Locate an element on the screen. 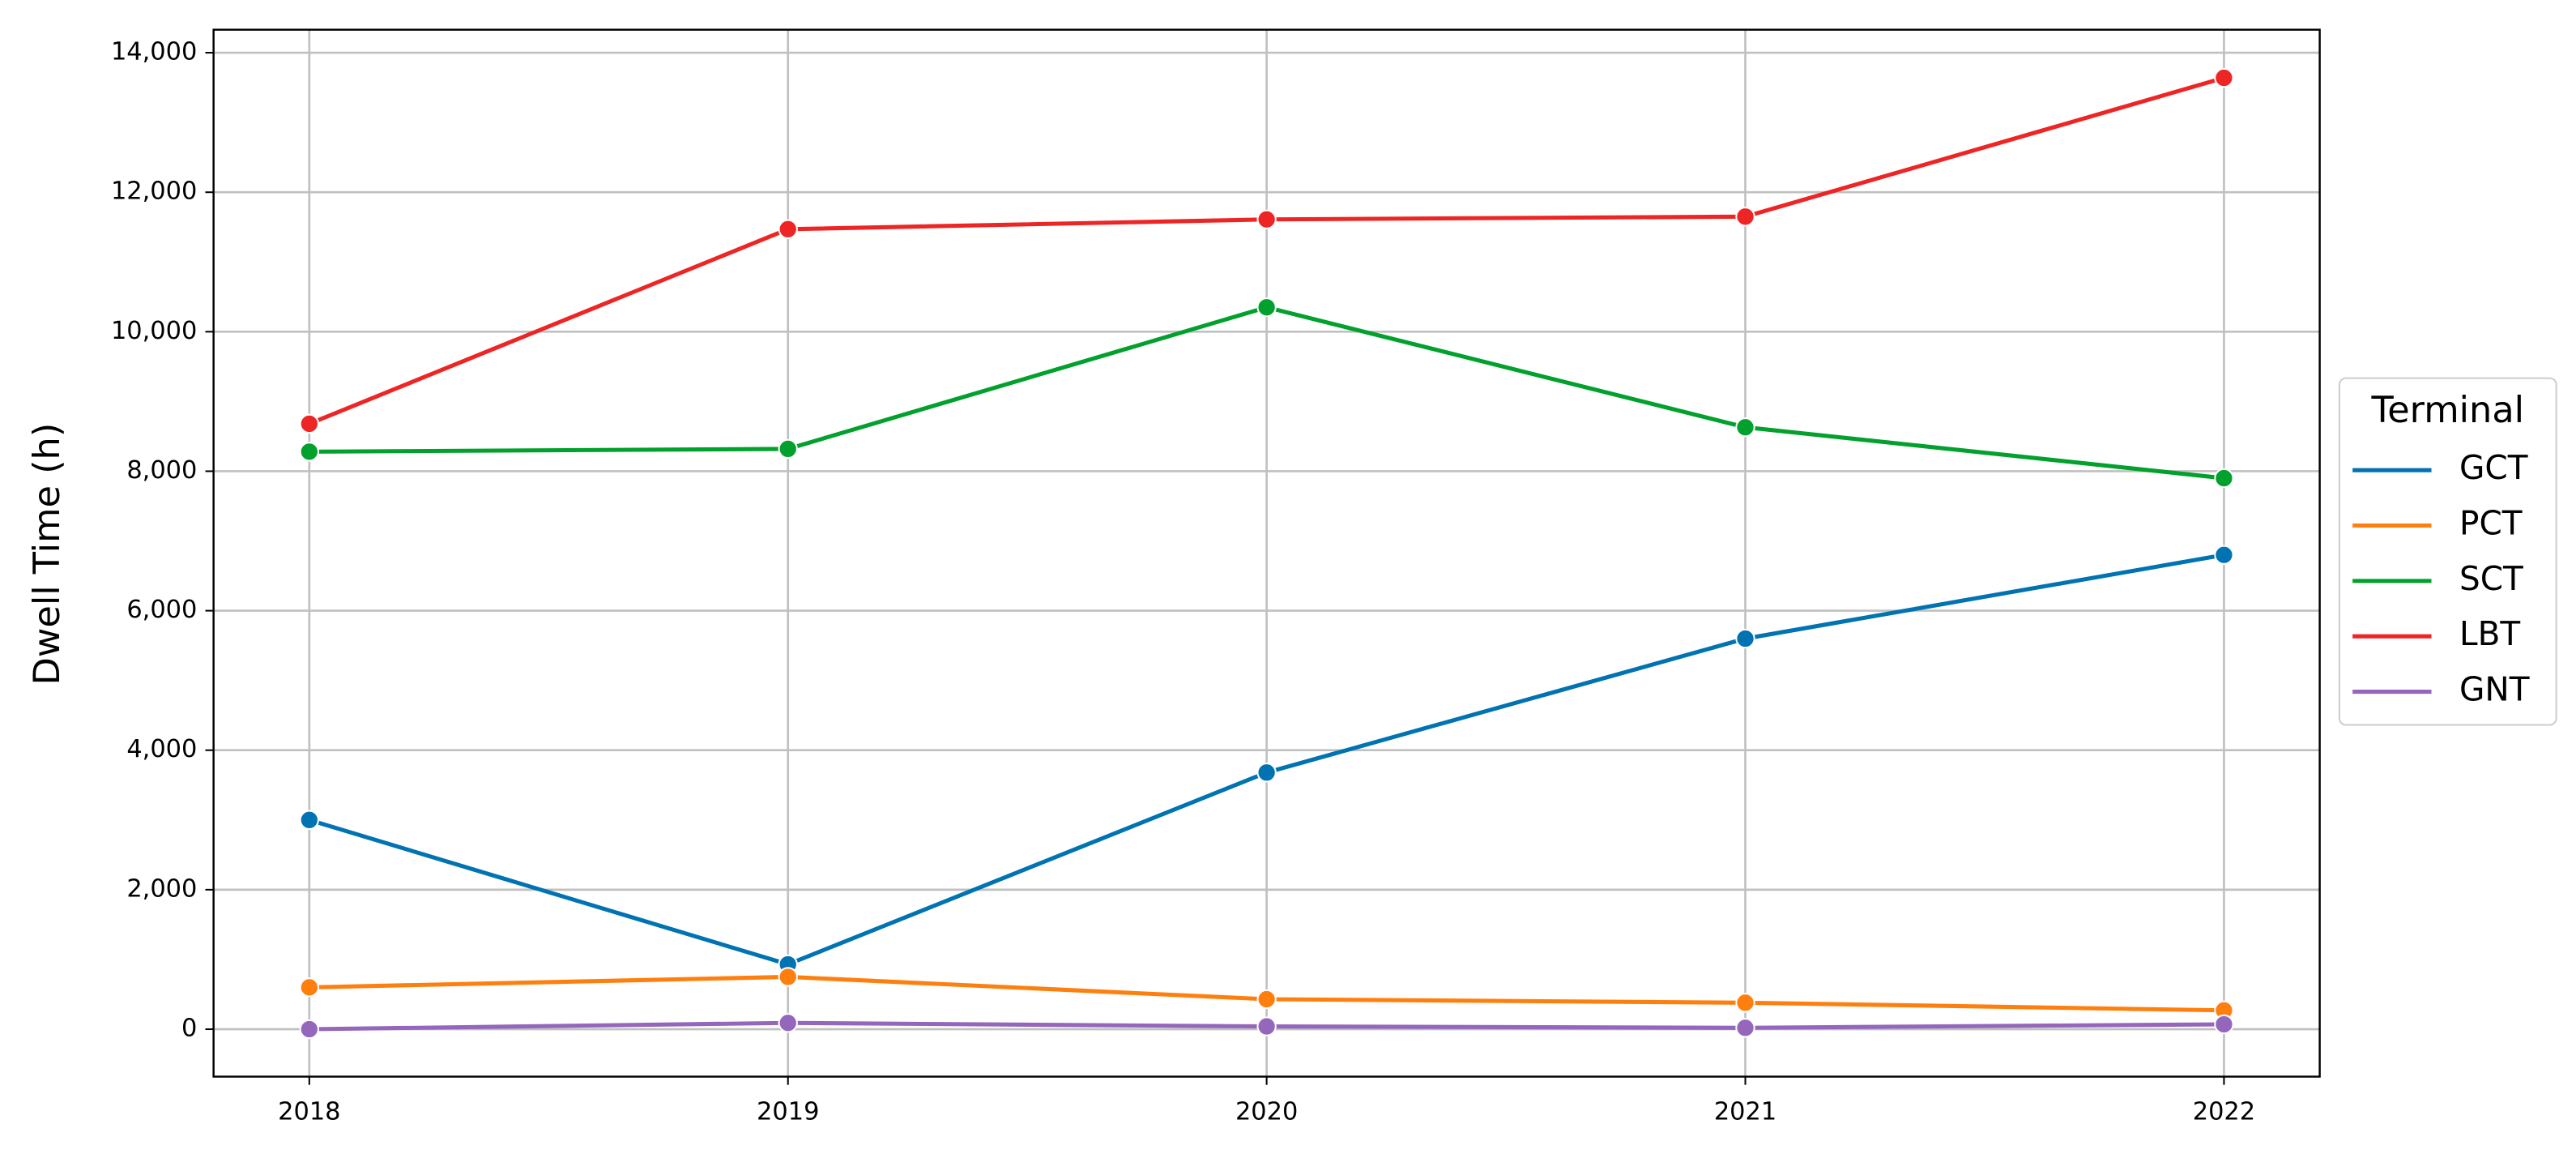  legend-label: PCT is located at coordinates (2491, 523).